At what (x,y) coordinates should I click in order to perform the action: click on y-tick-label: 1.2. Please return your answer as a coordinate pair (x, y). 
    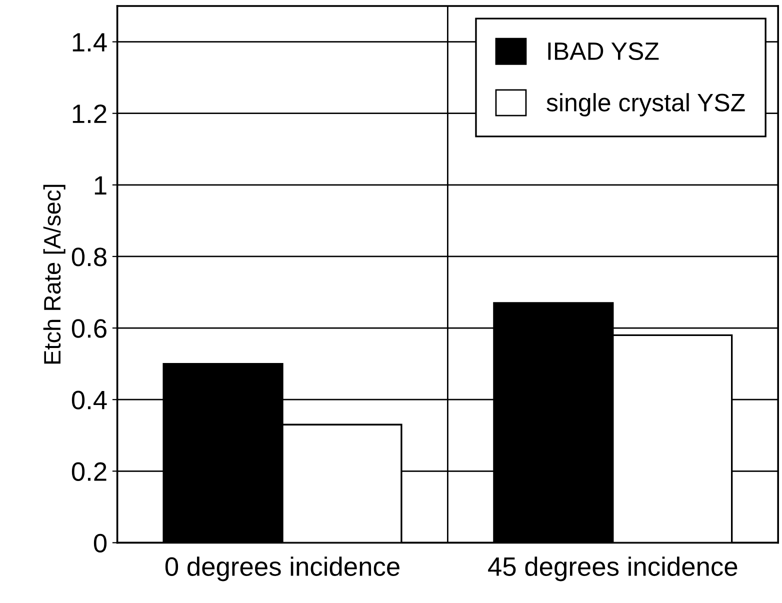
    Looking at the image, I should click on (89, 113).